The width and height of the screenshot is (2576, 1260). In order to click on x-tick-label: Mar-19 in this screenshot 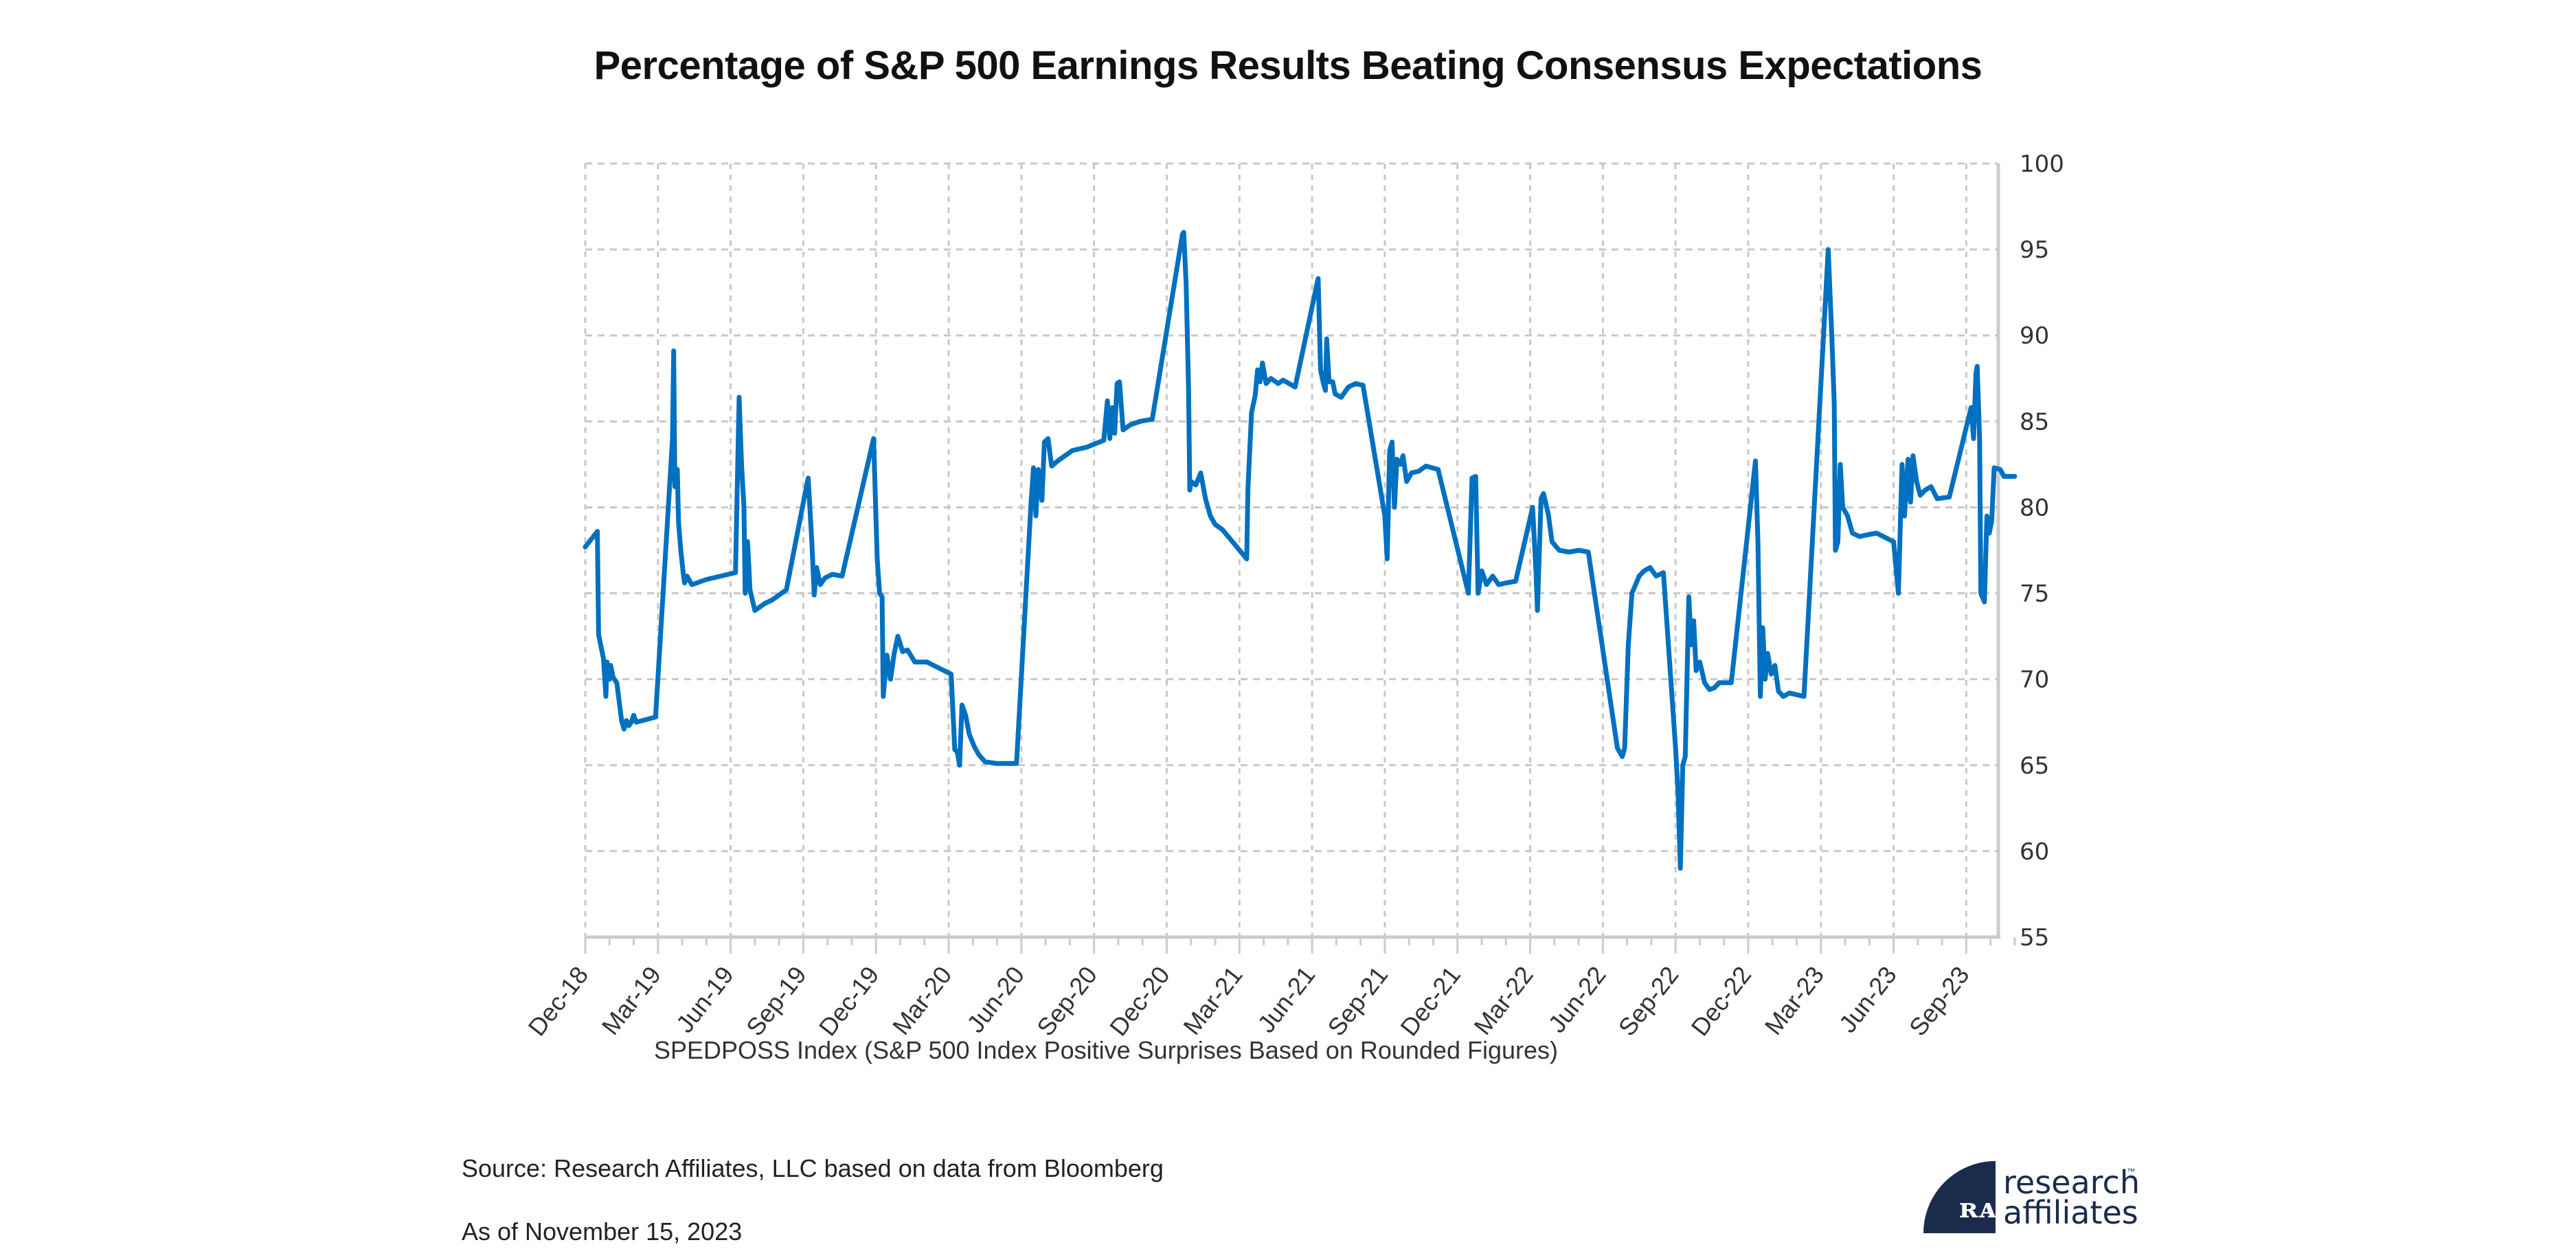, I will do `click(631, 1000)`.